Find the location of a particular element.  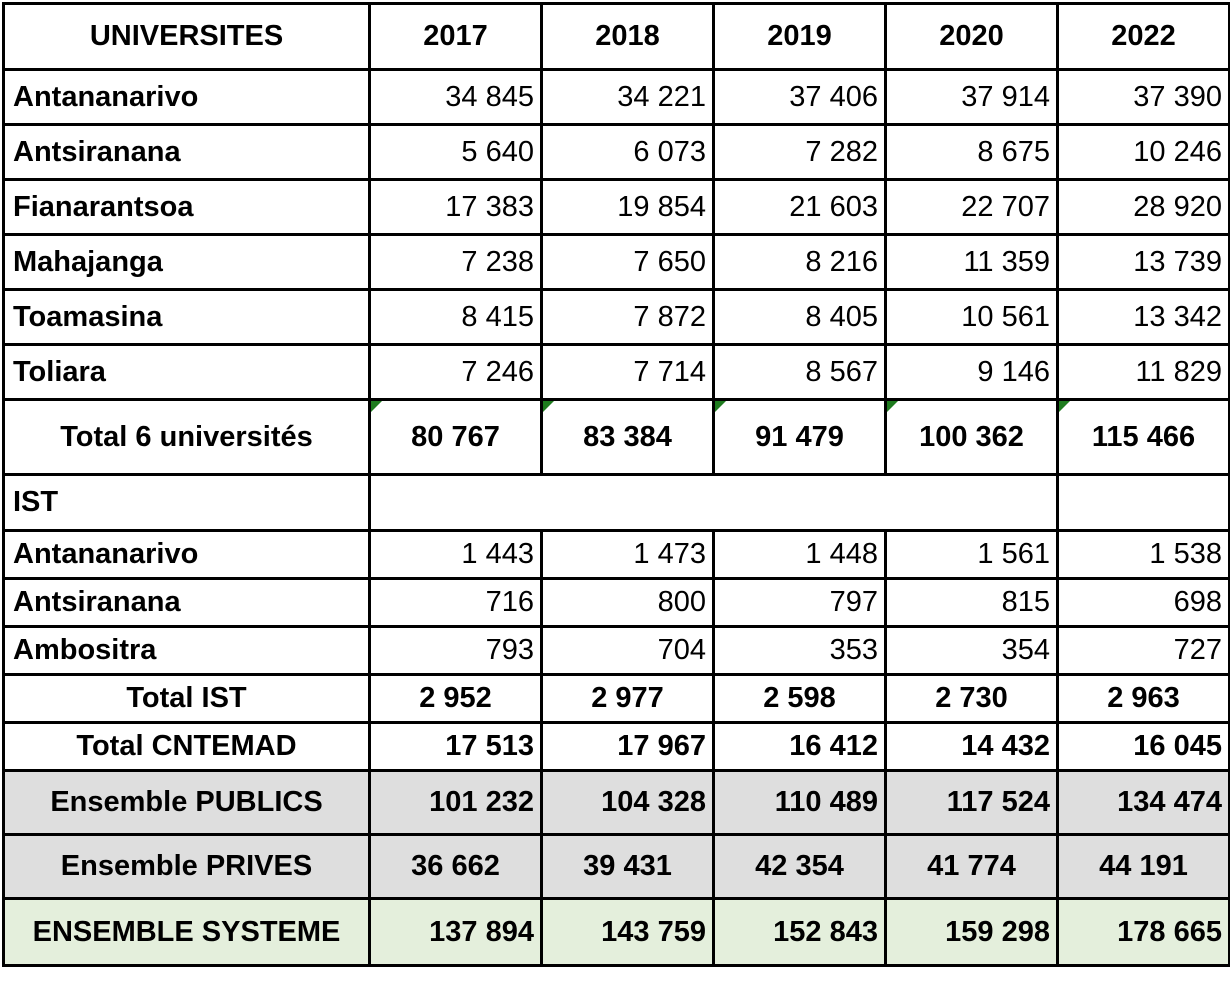

cell-value: 1 448 is located at coordinates (799, 554).